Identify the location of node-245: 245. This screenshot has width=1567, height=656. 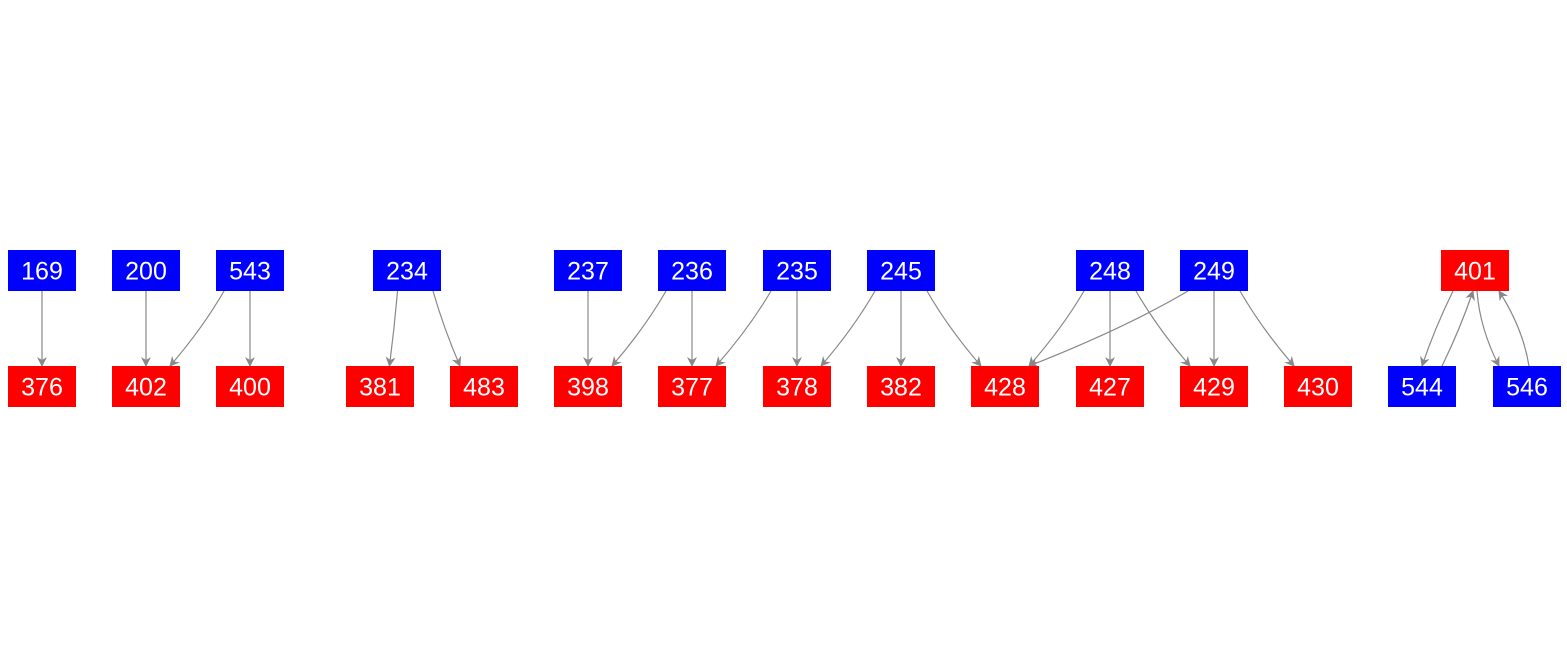
(901, 270).